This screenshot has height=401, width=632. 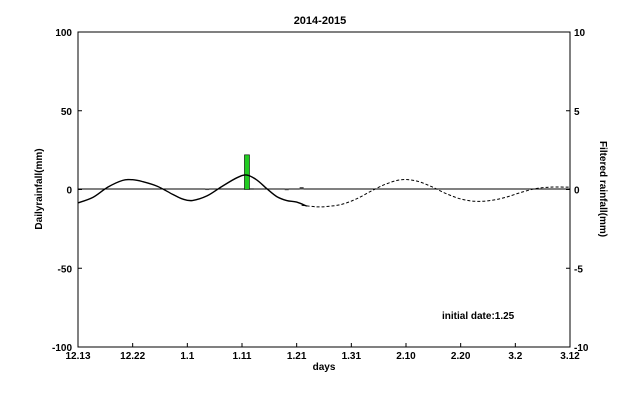 I want to click on x-tick-label: 12.22, so click(x=132, y=356).